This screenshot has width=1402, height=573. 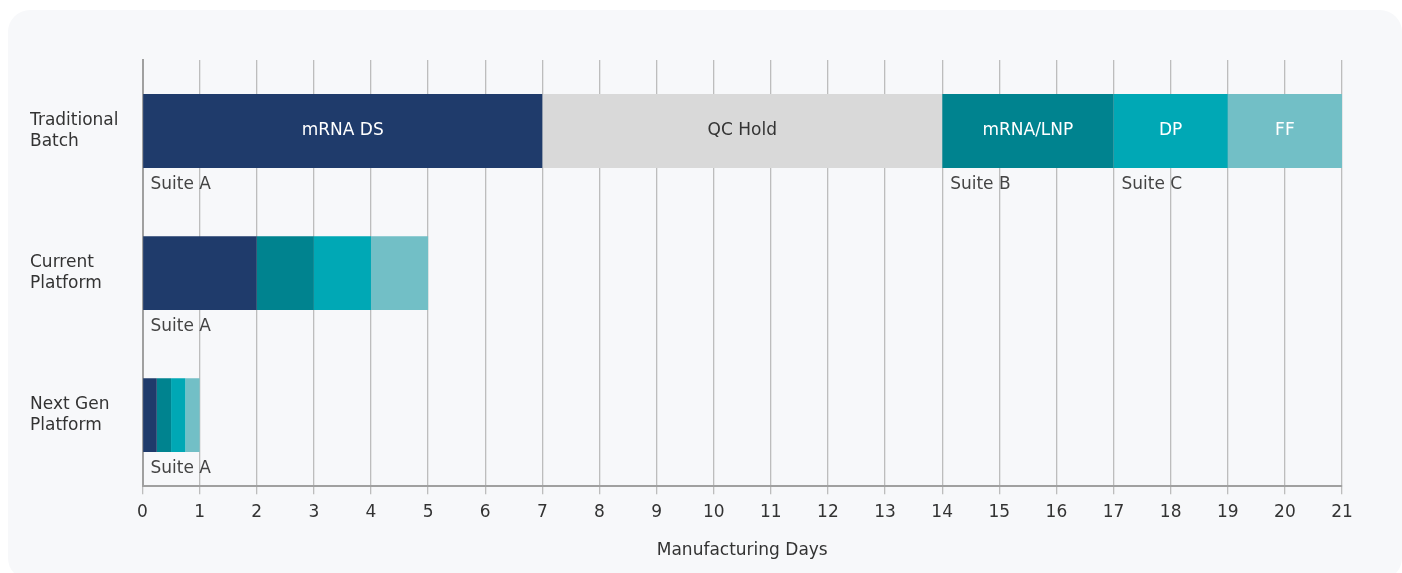 What do you see at coordinates (656, 510) in the screenshot?
I see `x-tick-label: 9` at bounding box center [656, 510].